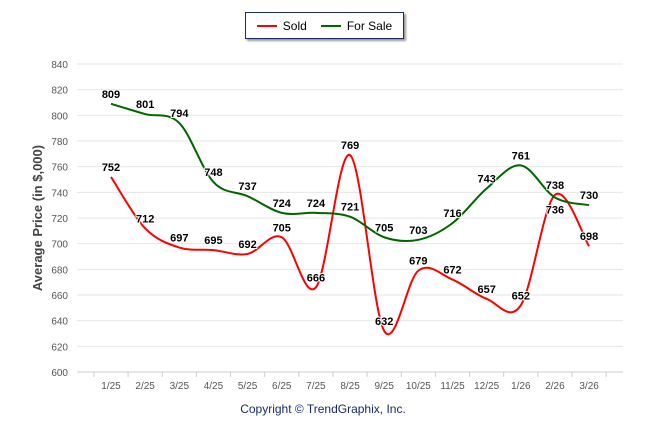  Describe the element at coordinates (418, 262) in the screenshot. I see `data-label-sold: 679` at that location.